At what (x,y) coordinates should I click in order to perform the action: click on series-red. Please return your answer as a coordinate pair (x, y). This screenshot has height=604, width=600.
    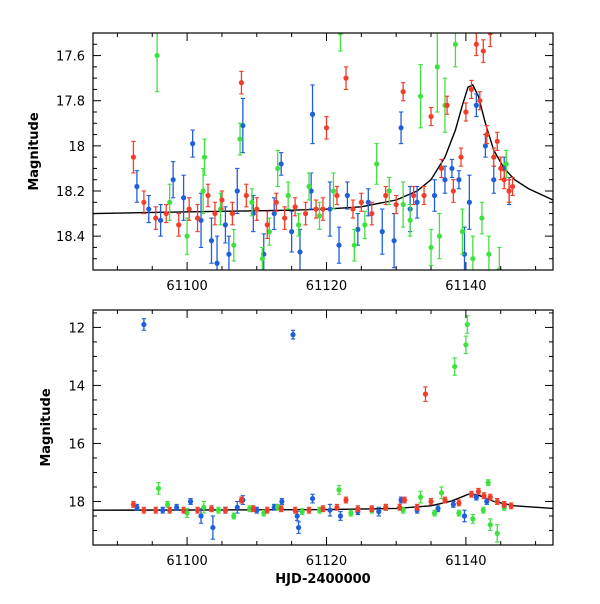
    Looking at the image, I should click on (322, 450).